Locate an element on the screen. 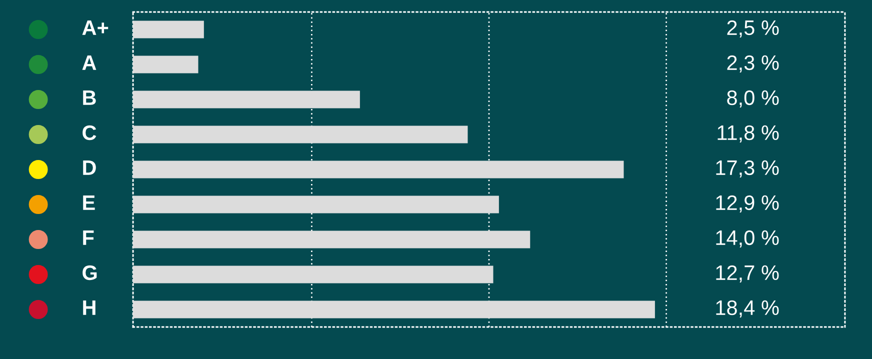 This screenshot has height=359, width=872. y-tick-label: E is located at coordinates (89, 203).